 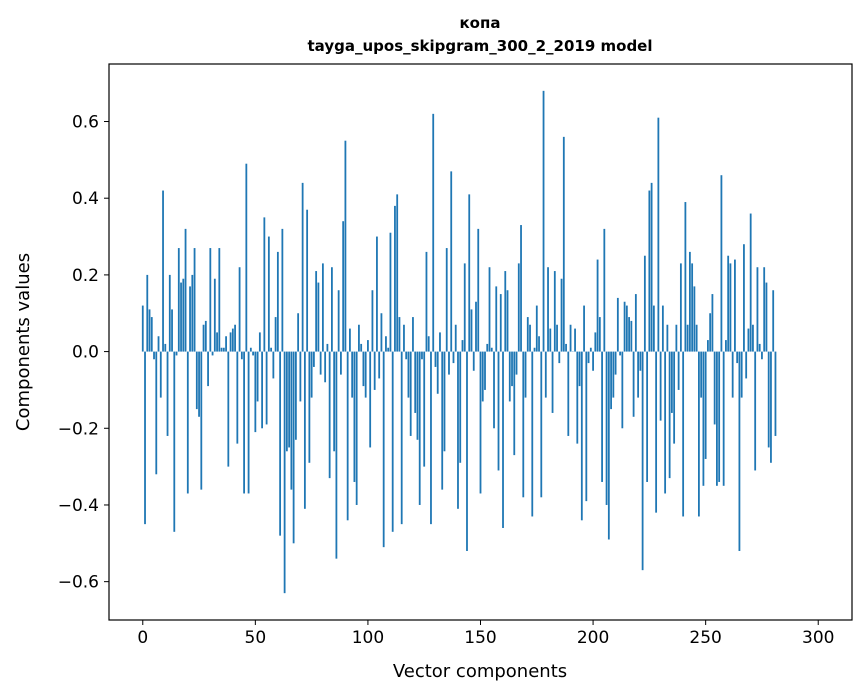 What do you see at coordinates (142, 638) in the screenshot?
I see `x-tick-label: 0` at bounding box center [142, 638].